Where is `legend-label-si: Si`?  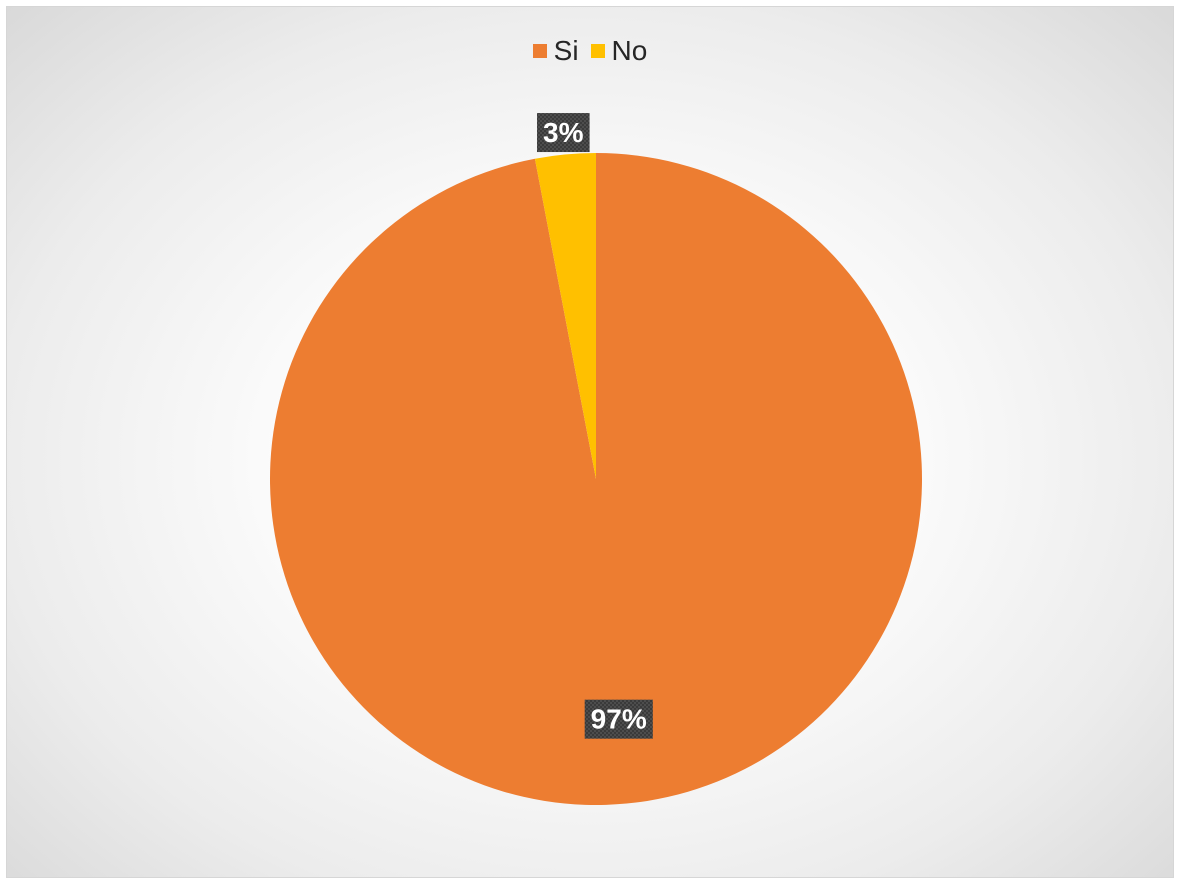
legend-label-si: Si is located at coordinates (566, 50).